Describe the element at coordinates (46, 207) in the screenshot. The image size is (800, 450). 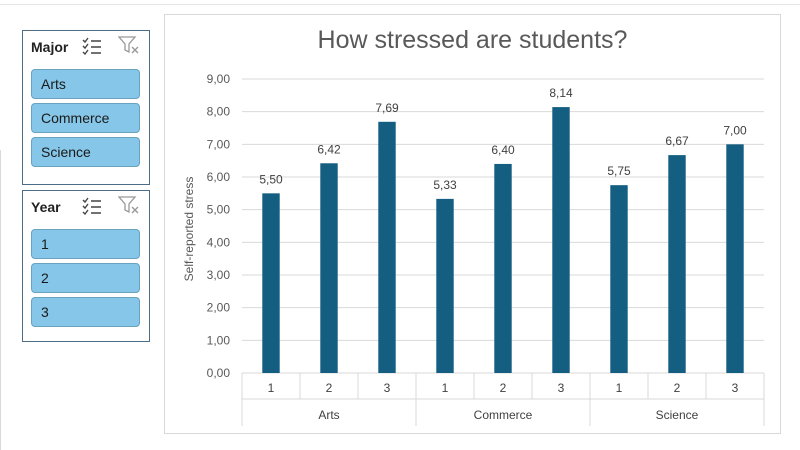
I see `slicer-year-title: Year` at that location.